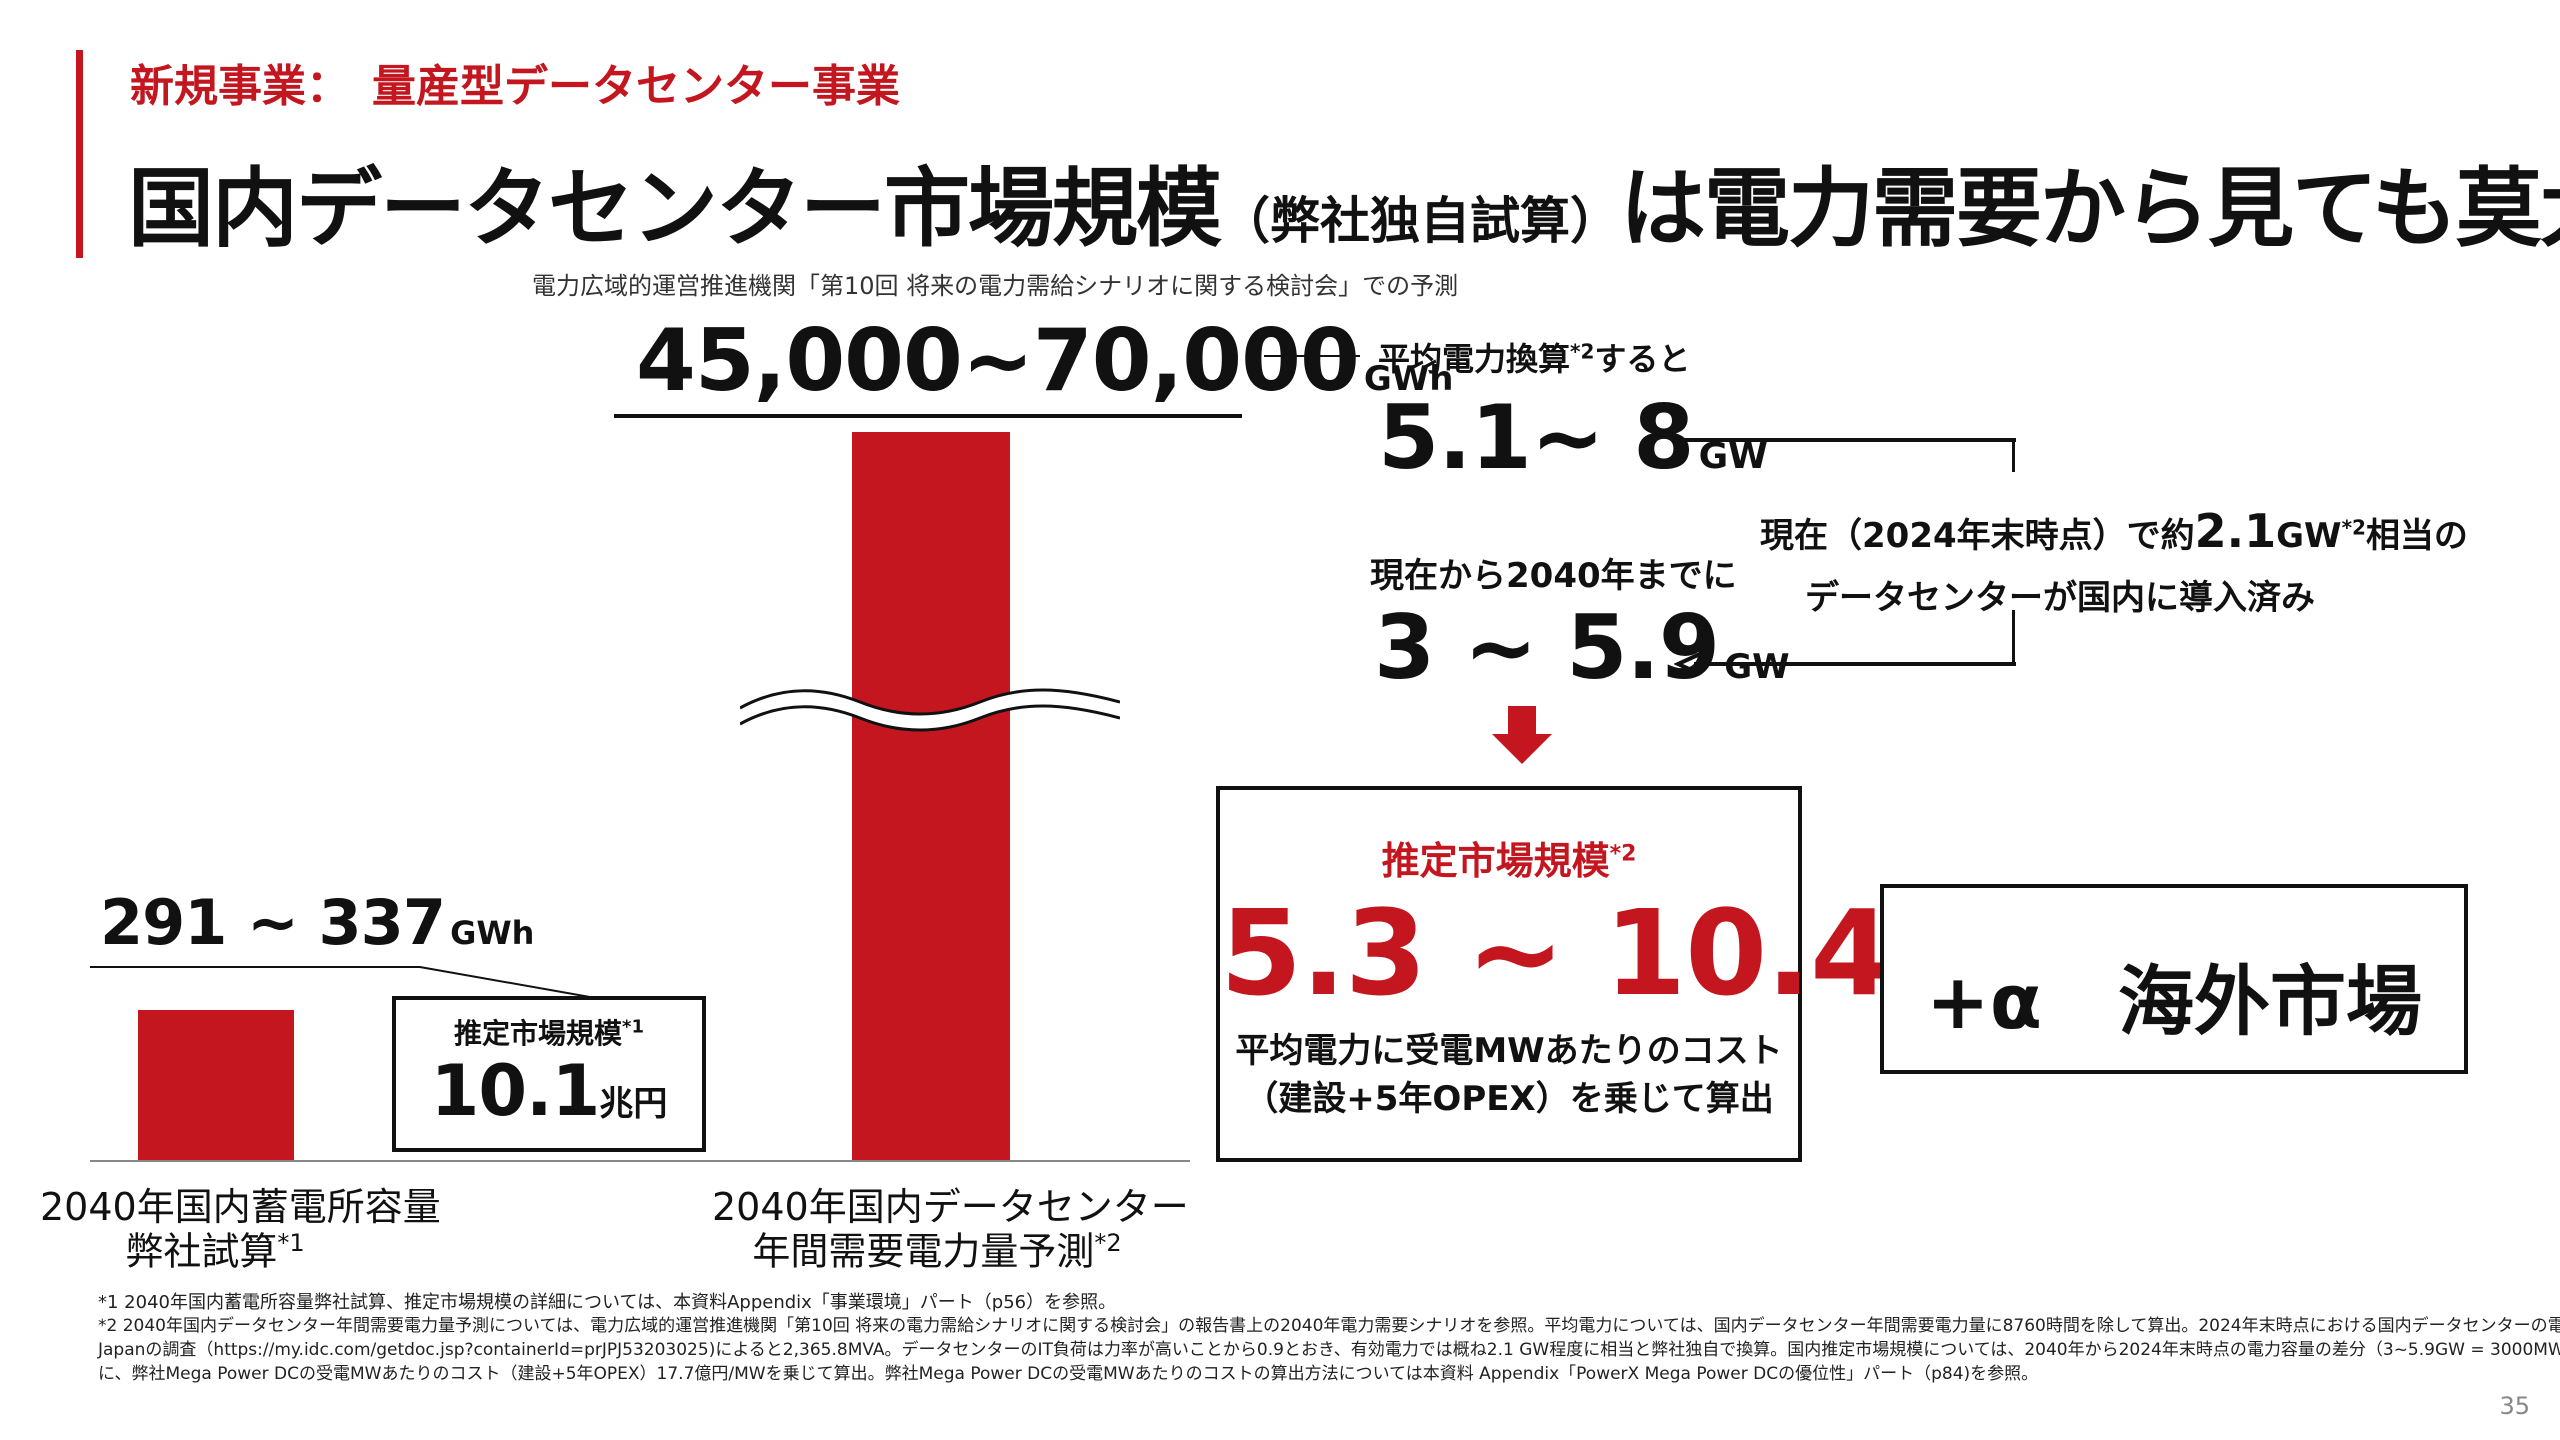  I want to click on market-label-text: 推定市場規模, so click(1495, 861).